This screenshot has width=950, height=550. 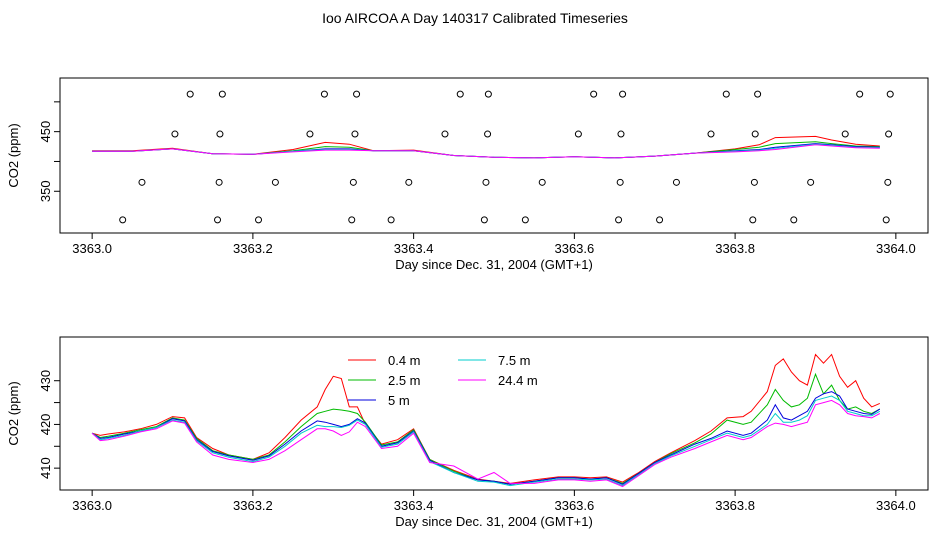 I want to click on series-line-5-m, so click(x=486, y=438).